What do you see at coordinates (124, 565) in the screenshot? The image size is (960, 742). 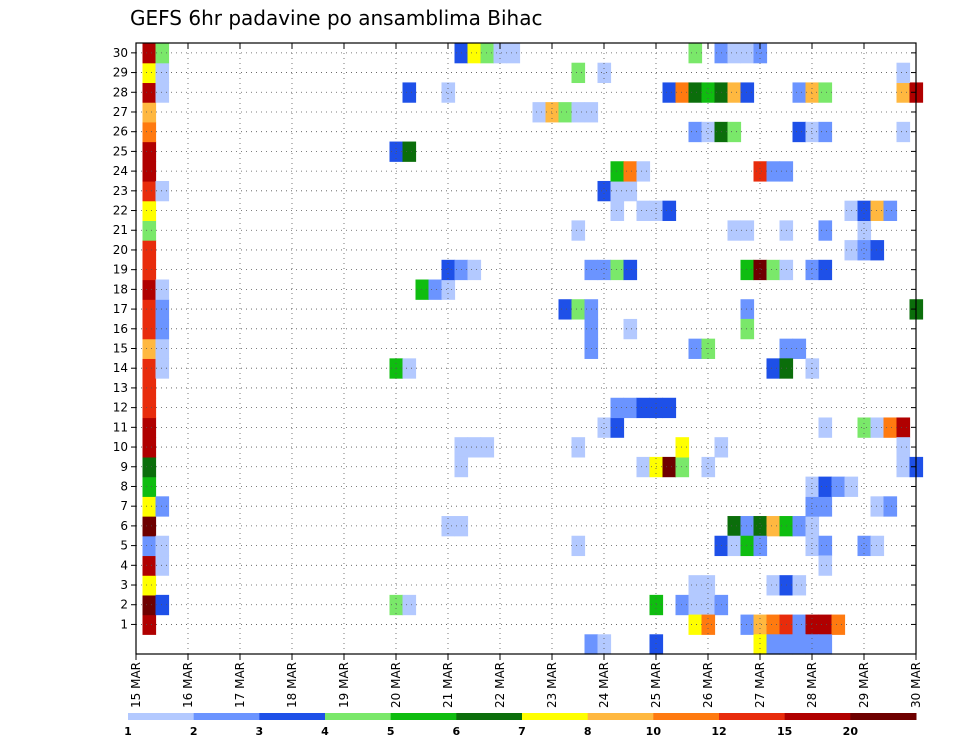 I see `y-tick-label: 4` at bounding box center [124, 565].